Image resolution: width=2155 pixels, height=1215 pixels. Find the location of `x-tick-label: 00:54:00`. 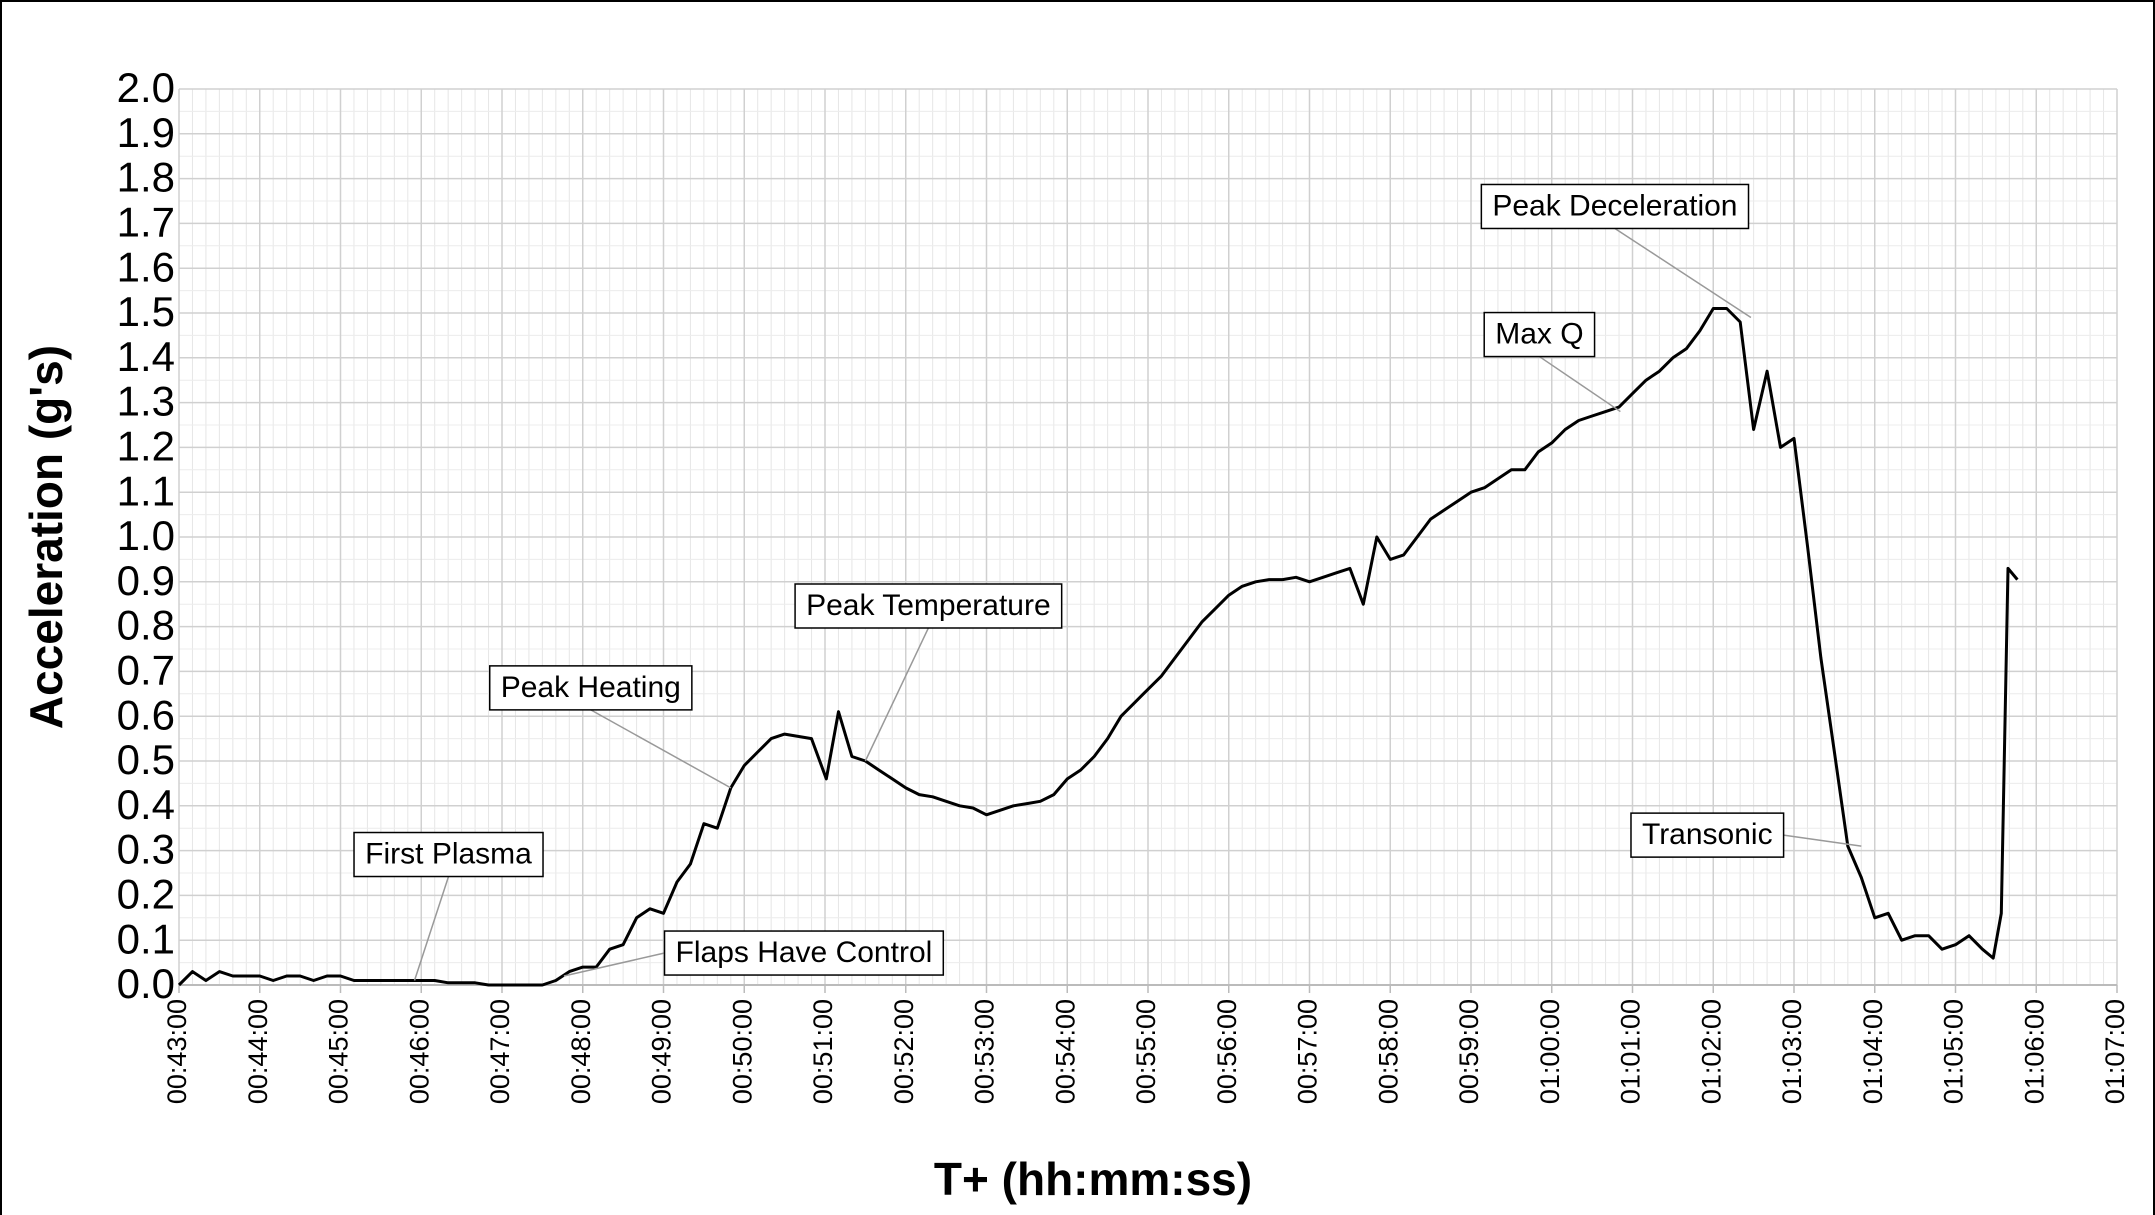

x-tick-label: 00:54:00 is located at coordinates (1065, 1051).